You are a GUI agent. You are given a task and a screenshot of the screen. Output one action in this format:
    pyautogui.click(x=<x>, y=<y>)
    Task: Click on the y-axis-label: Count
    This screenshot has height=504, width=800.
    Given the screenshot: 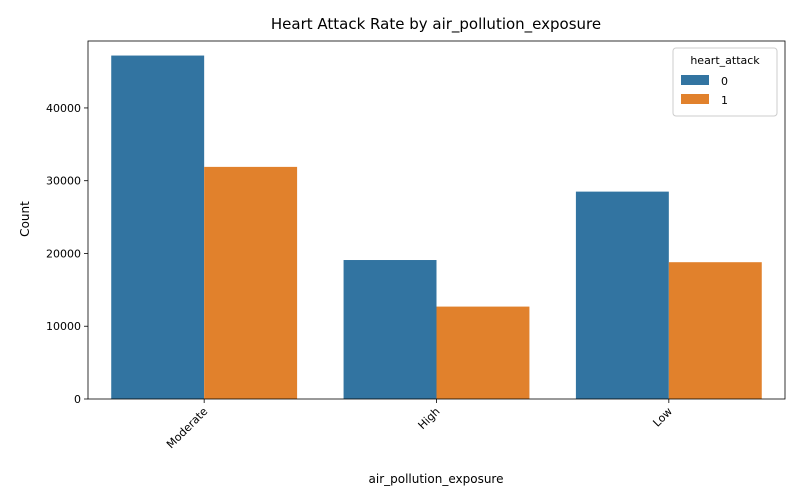 What is the action you would take?
    pyautogui.click(x=25, y=219)
    